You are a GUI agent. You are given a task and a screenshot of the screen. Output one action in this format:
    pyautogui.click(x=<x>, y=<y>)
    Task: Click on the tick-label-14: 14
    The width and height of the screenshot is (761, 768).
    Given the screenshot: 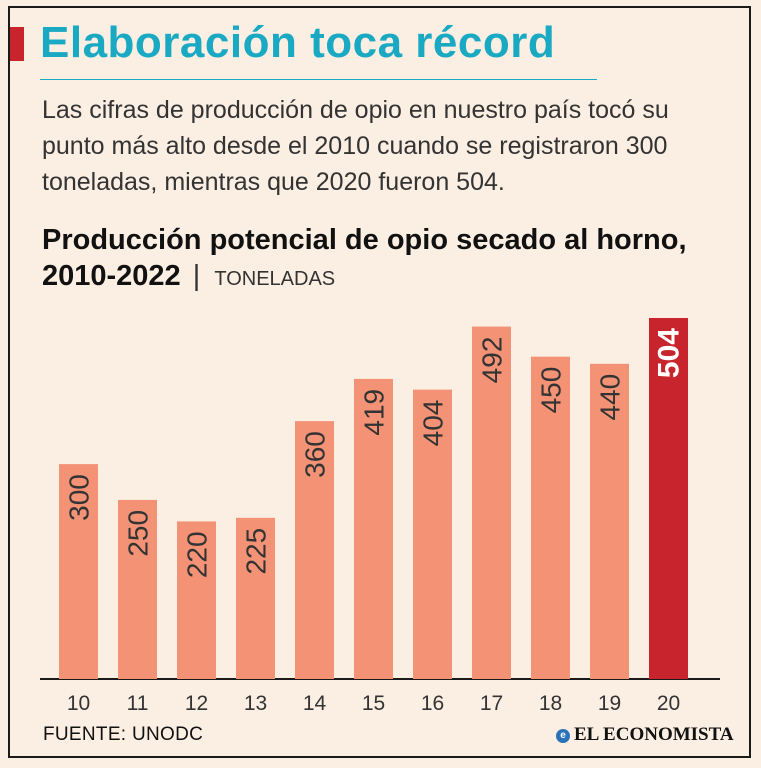 What is the action you would take?
    pyautogui.click(x=315, y=703)
    